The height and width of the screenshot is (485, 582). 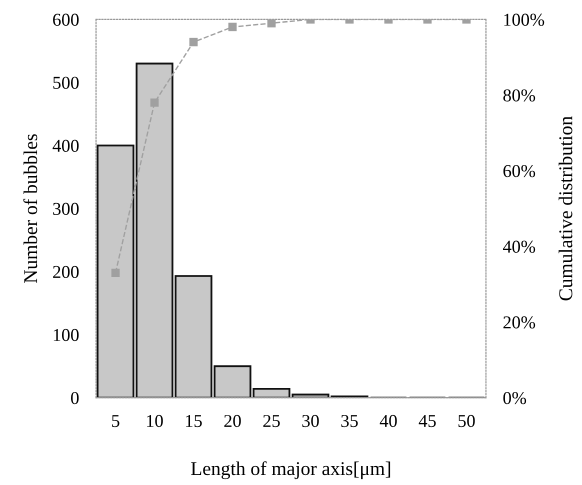 I want to click on x-tick-label: 35, so click(x=349, y=421).